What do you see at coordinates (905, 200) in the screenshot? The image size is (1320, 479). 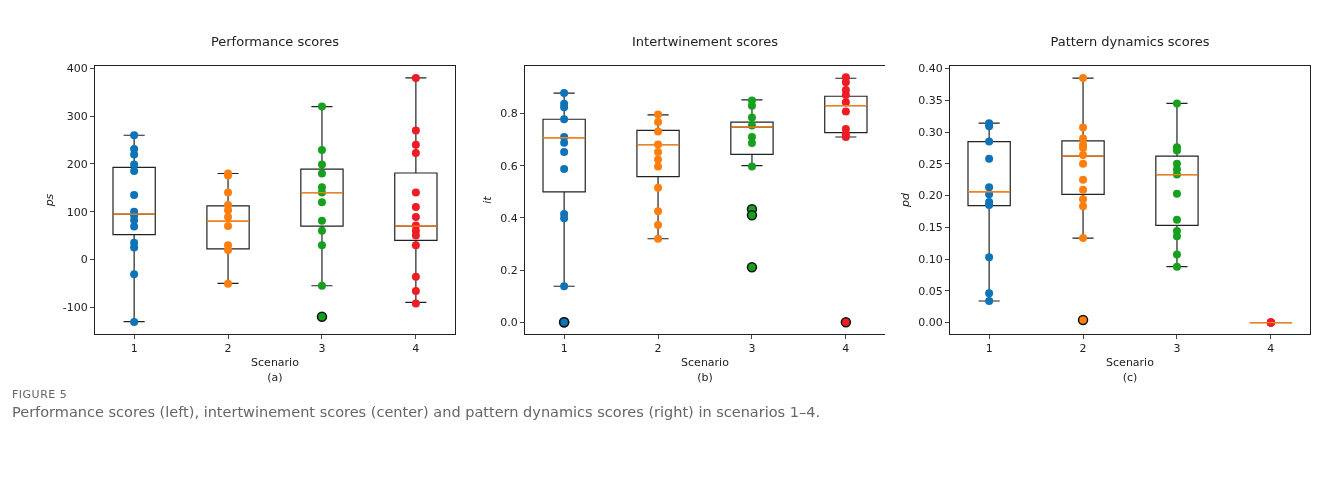 I see `y-axis-title: pd` at bounding box center [905, 200].